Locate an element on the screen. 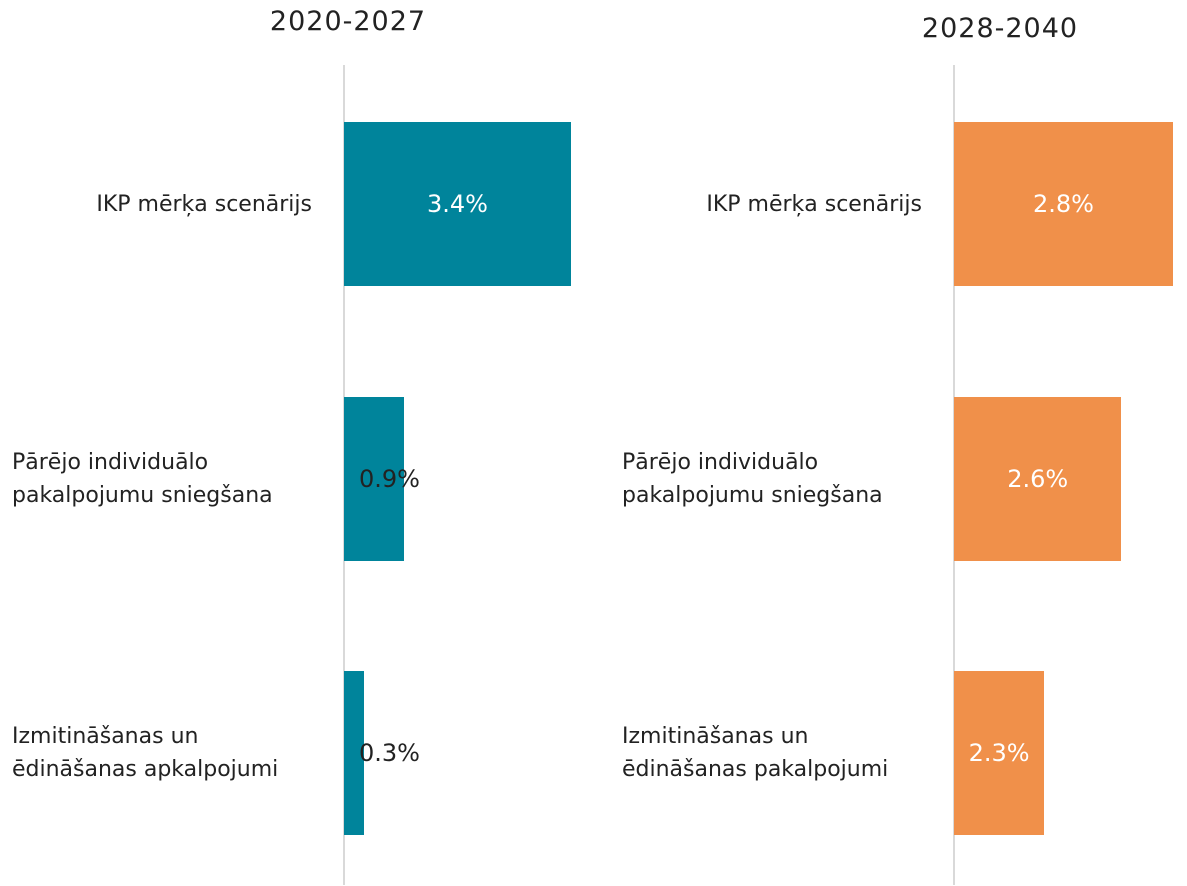 This screenshot has height=886, width=1187. value-label: 2.8% is located at coordinates (1063, 204).